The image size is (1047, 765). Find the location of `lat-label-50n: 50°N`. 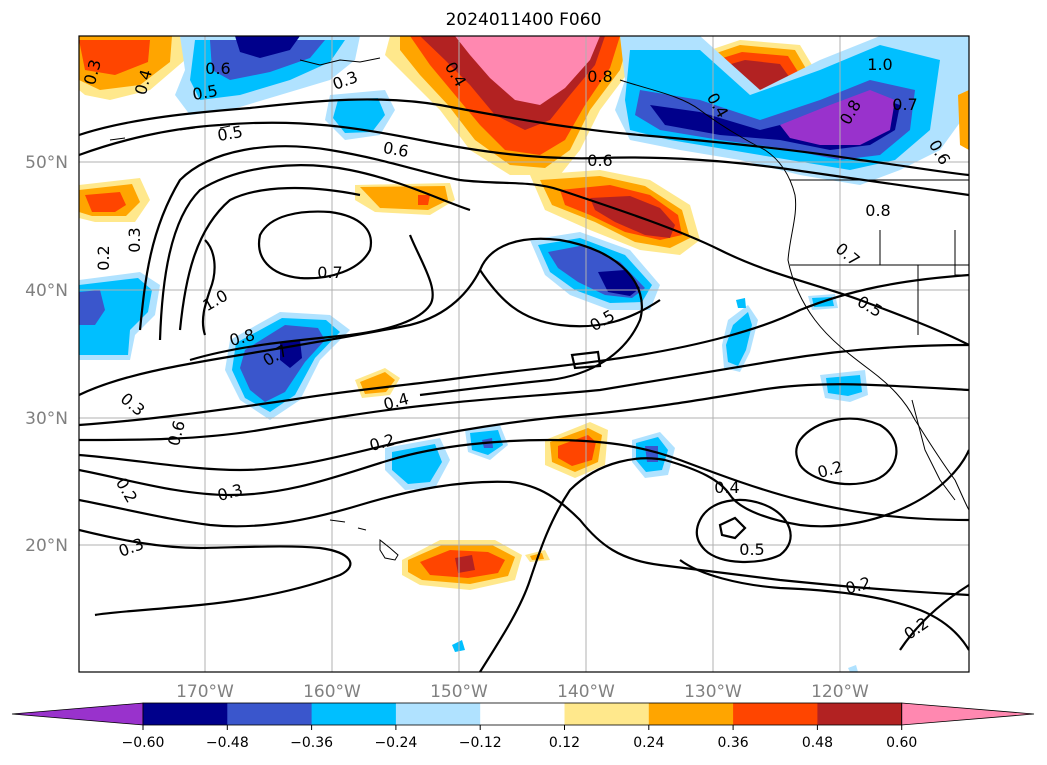

lat-label-50n: 50°N is located at coordinates (46, 163).